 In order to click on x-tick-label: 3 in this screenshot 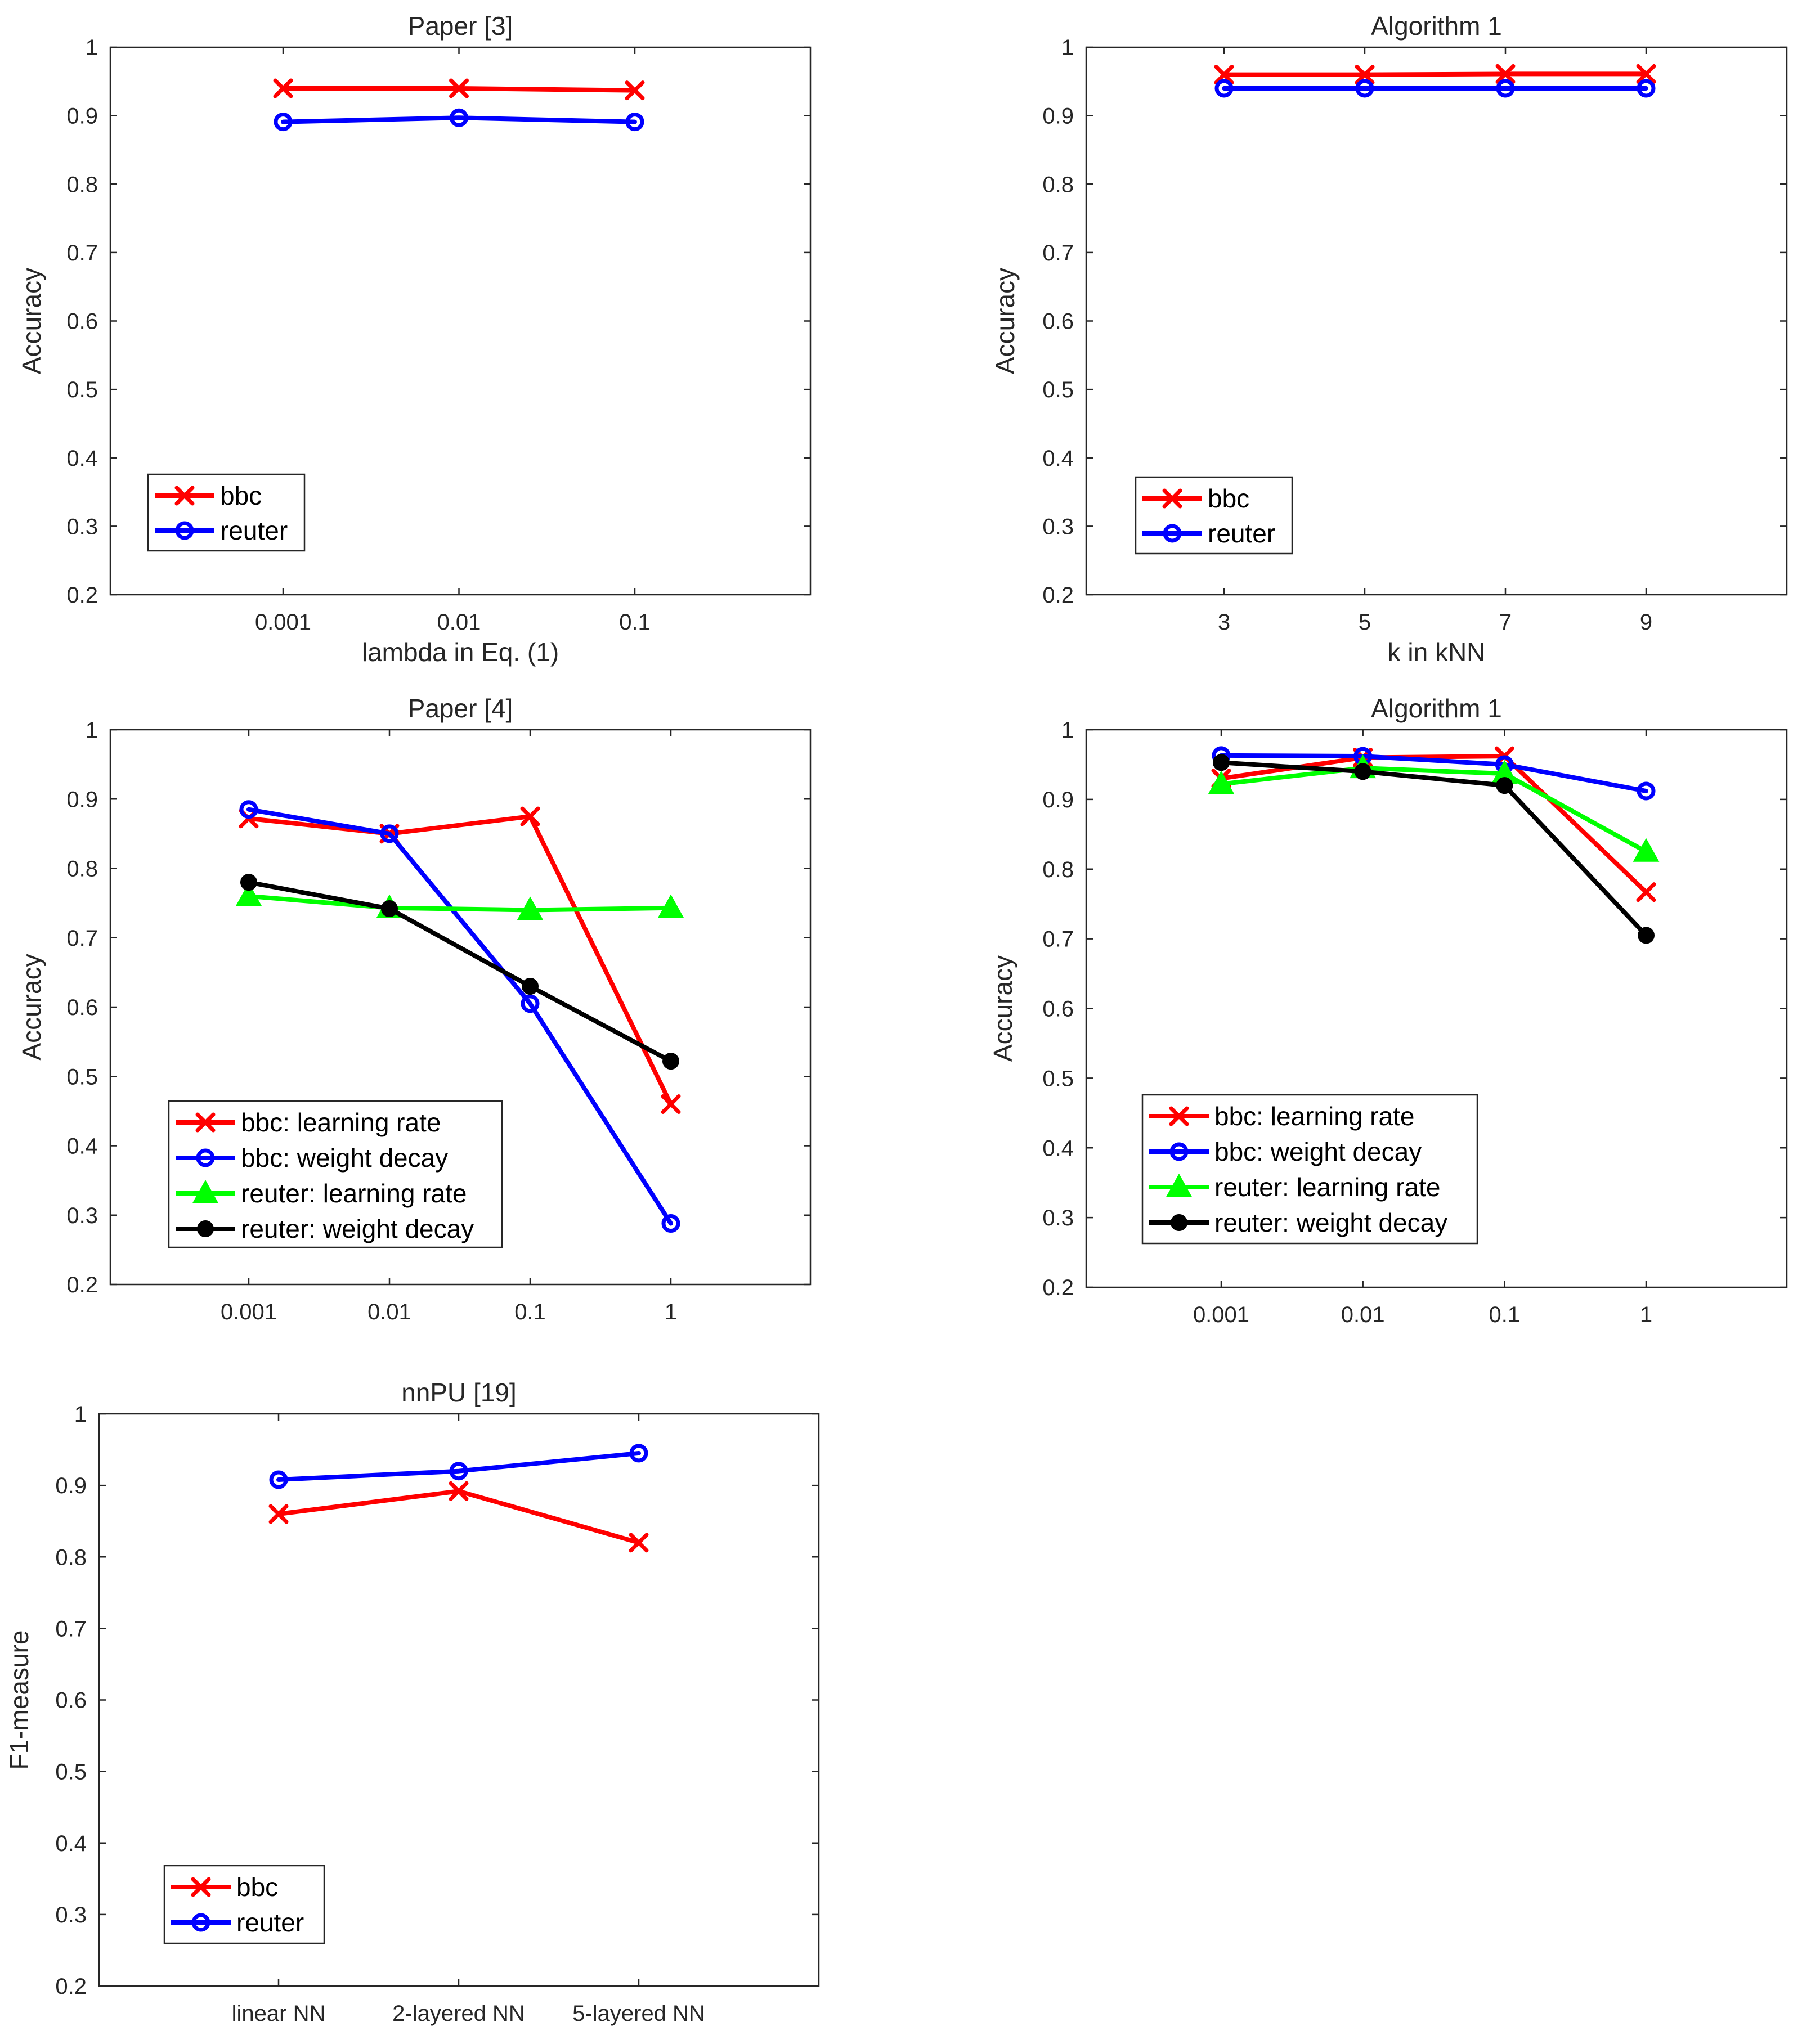, I will do `click(1224, 623)`.